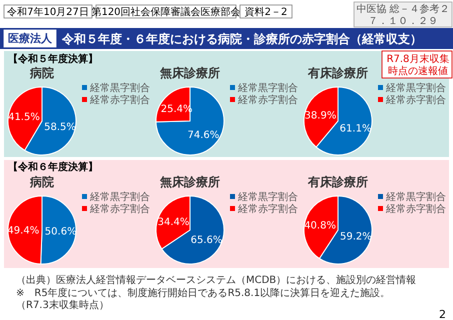 This screenshot has height=320, width=453. What do you see at coordinates (23, 231) in the screenshot?
I see `data-label: 49.4%` at bounding box center [23, 231].